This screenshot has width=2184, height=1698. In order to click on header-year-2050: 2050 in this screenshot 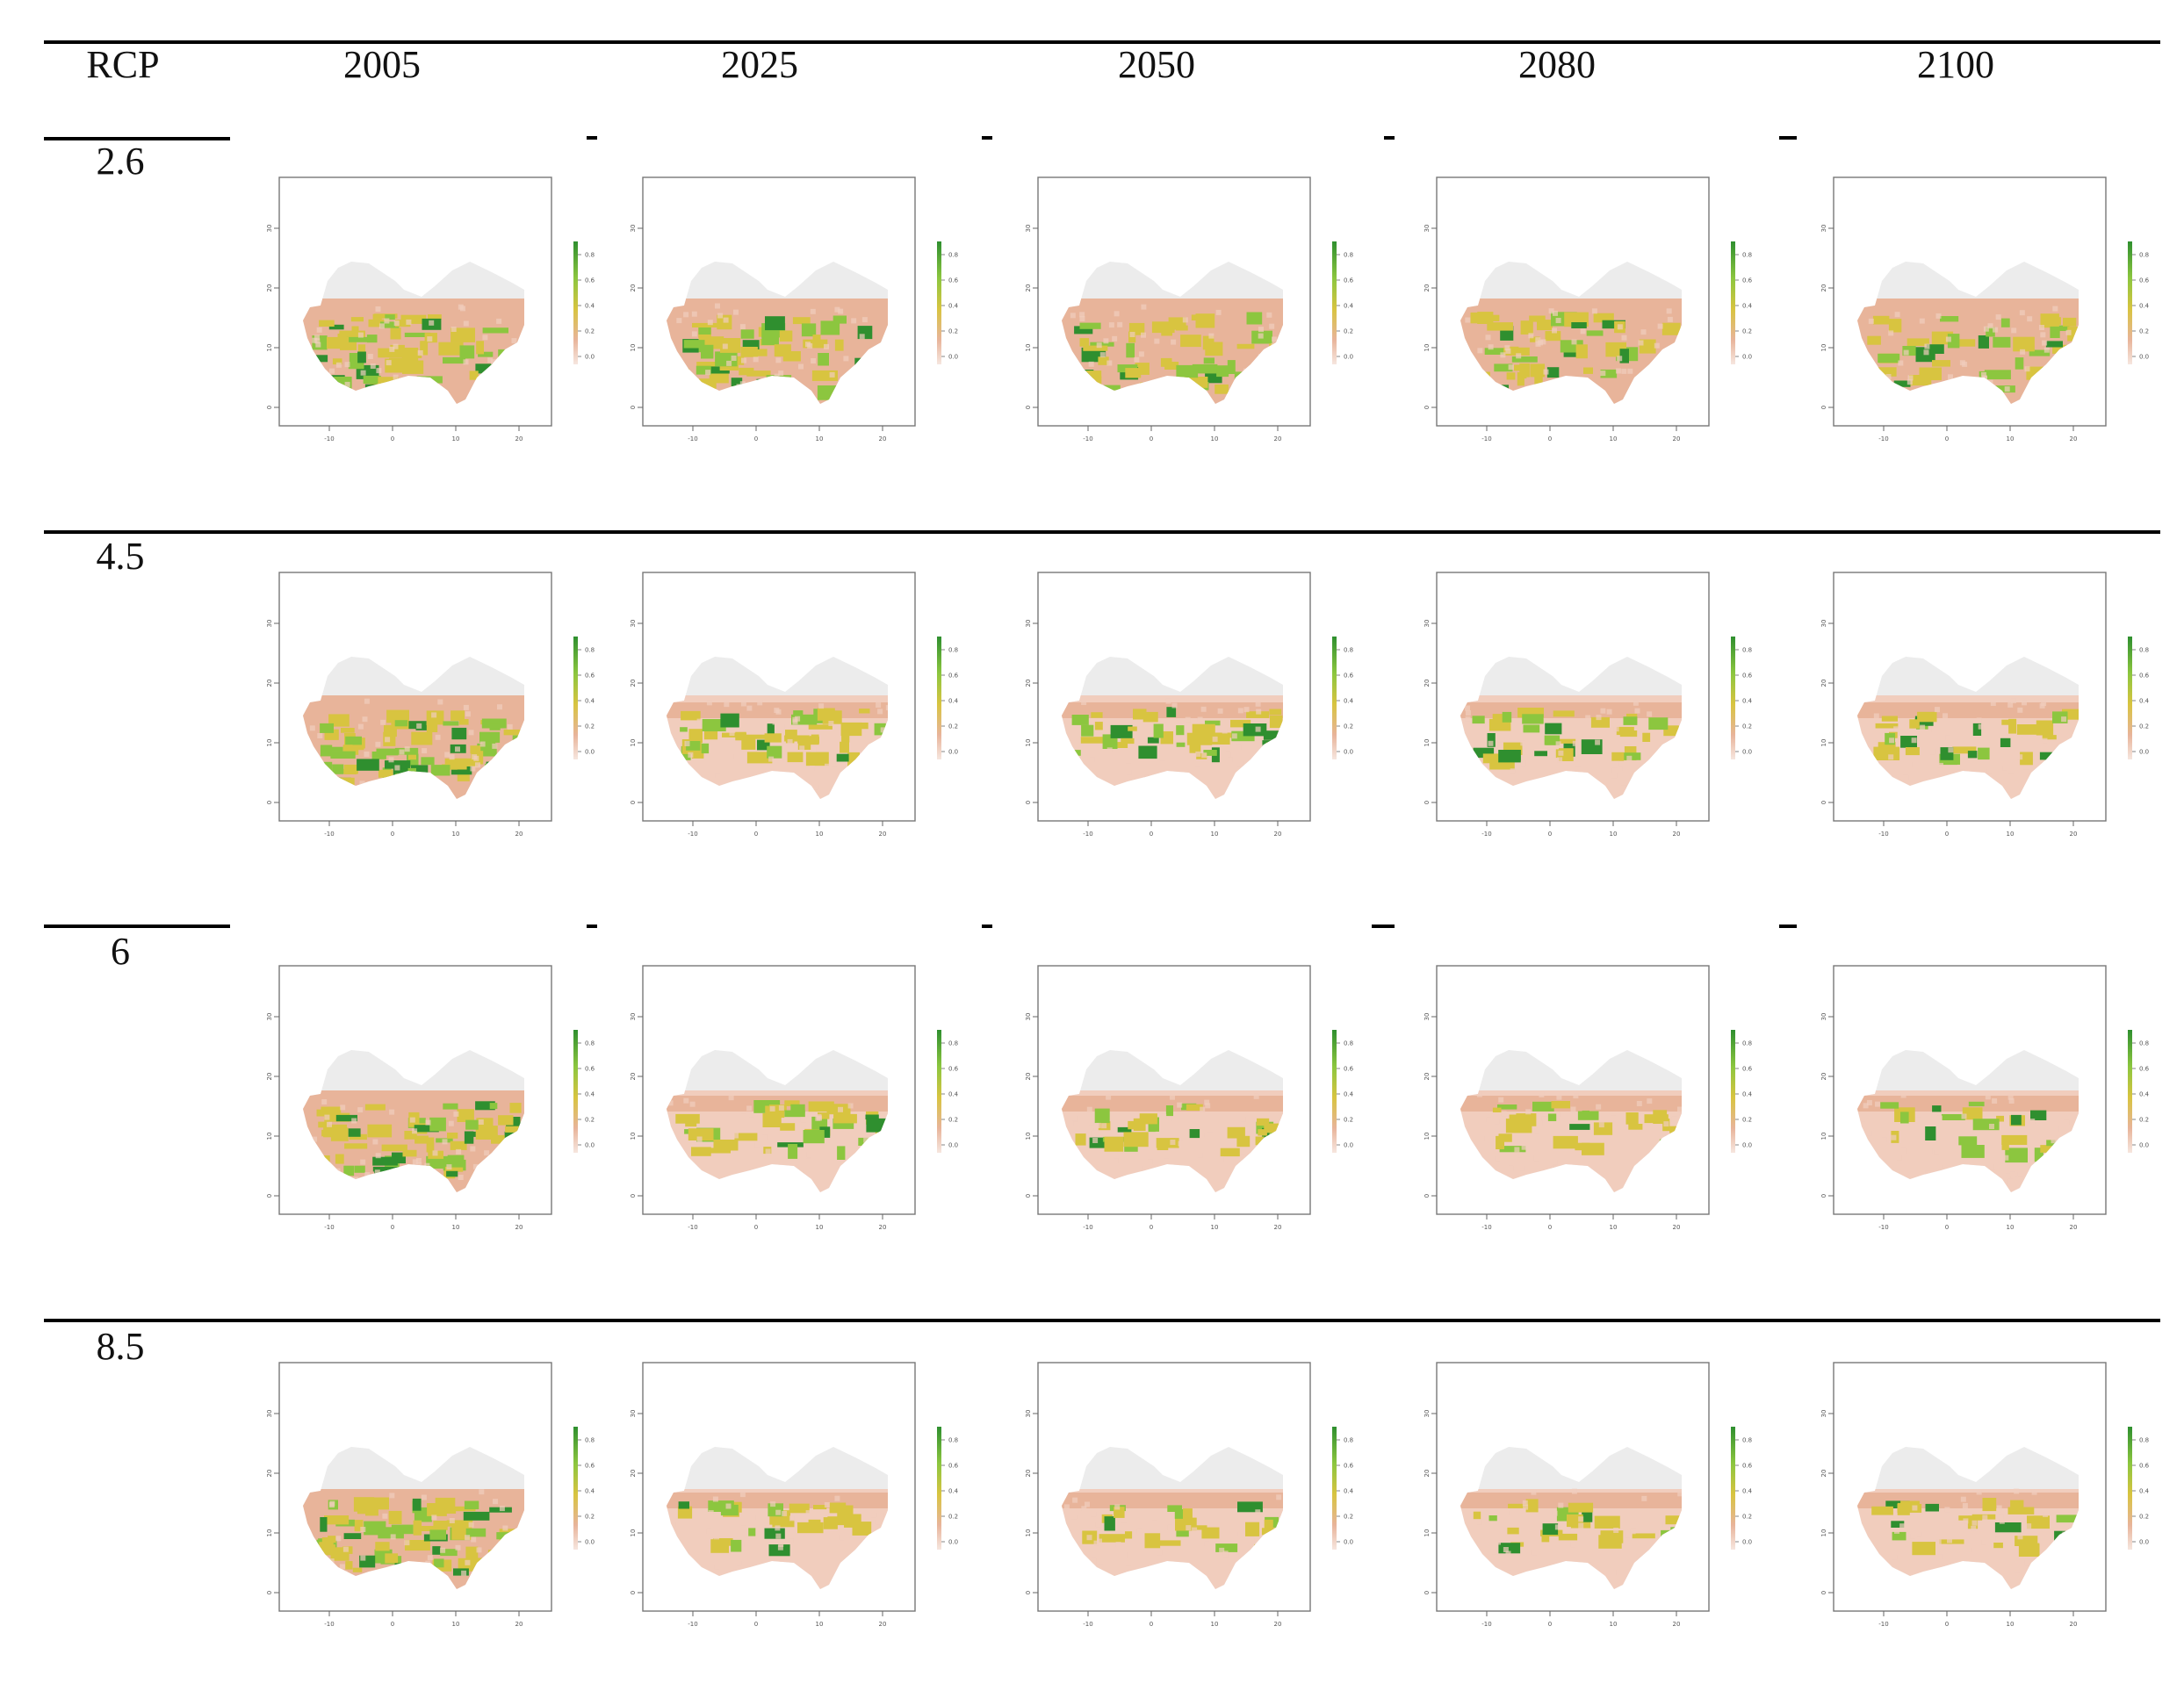, I will do `click(1156, 64)`.